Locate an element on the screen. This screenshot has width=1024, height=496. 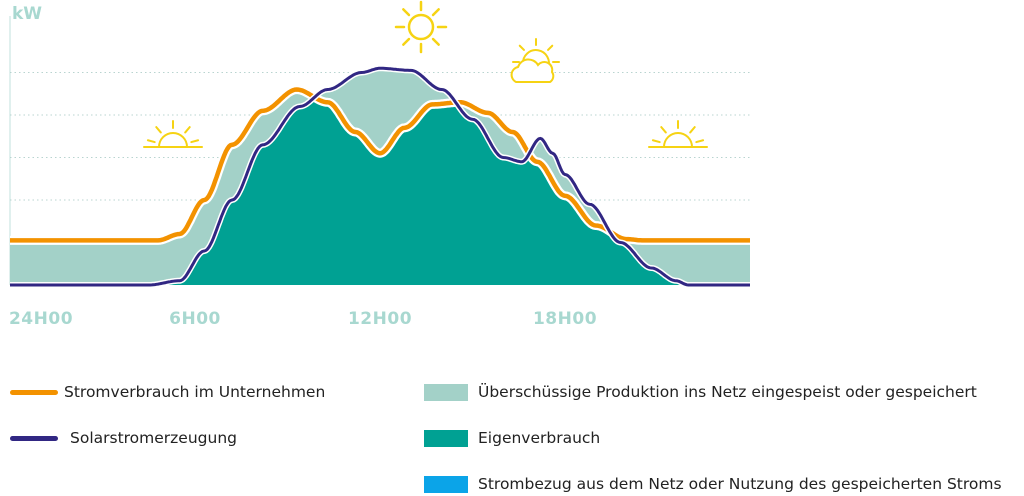
legend-label-solar: Solarstromerzeugung is located at coordinates (153, 438).